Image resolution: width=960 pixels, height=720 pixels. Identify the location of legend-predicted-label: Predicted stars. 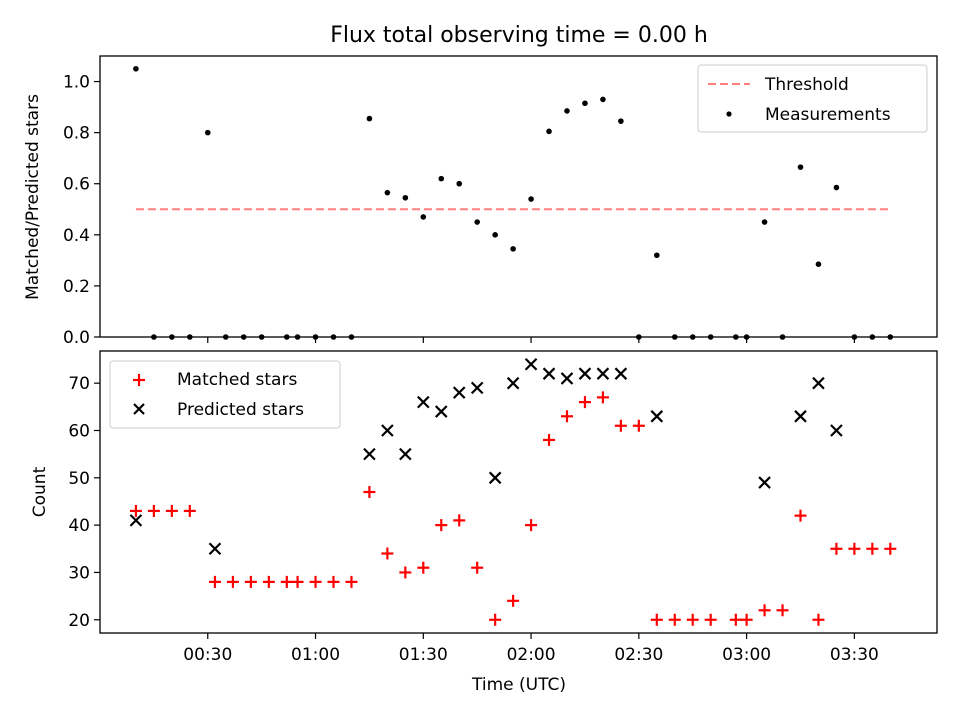
(240, 410).